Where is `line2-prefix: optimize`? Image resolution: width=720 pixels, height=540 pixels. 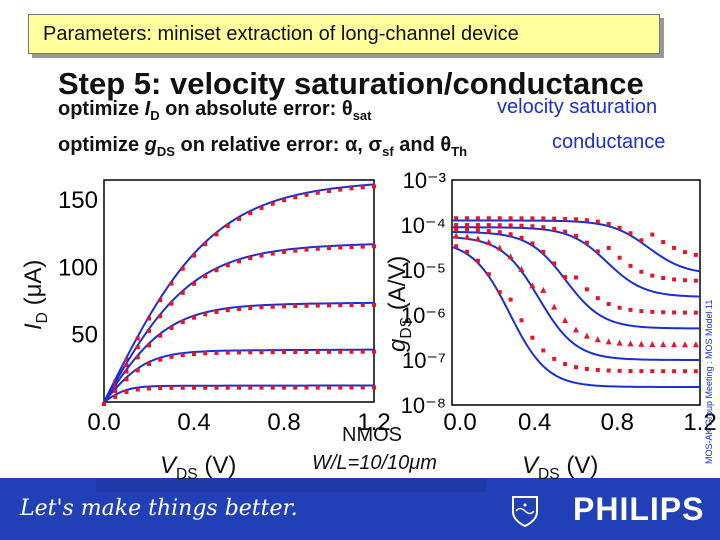 line2-prefix: optimize is located at coordinates (101, 145).